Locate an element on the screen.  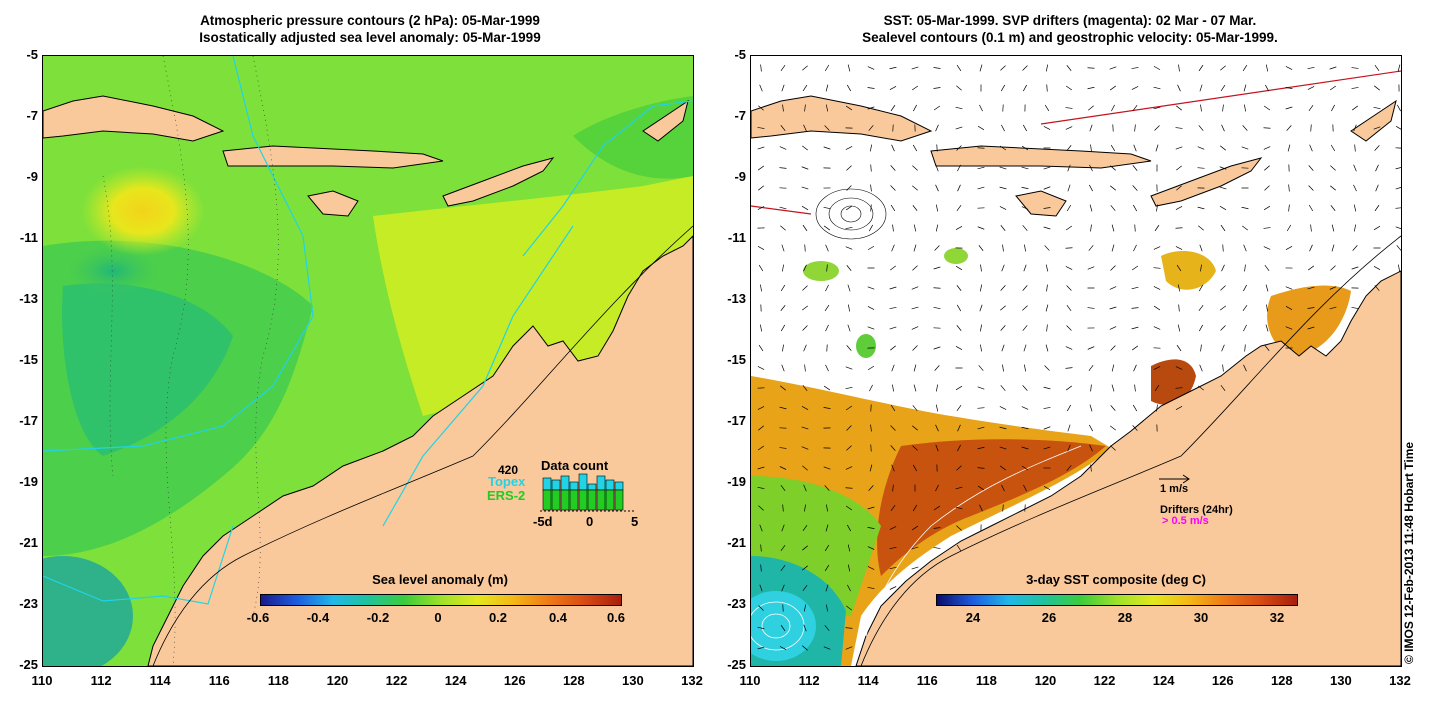
drifters-scale-text: > 0.5 m/s is located at coordinates (1185, 521).